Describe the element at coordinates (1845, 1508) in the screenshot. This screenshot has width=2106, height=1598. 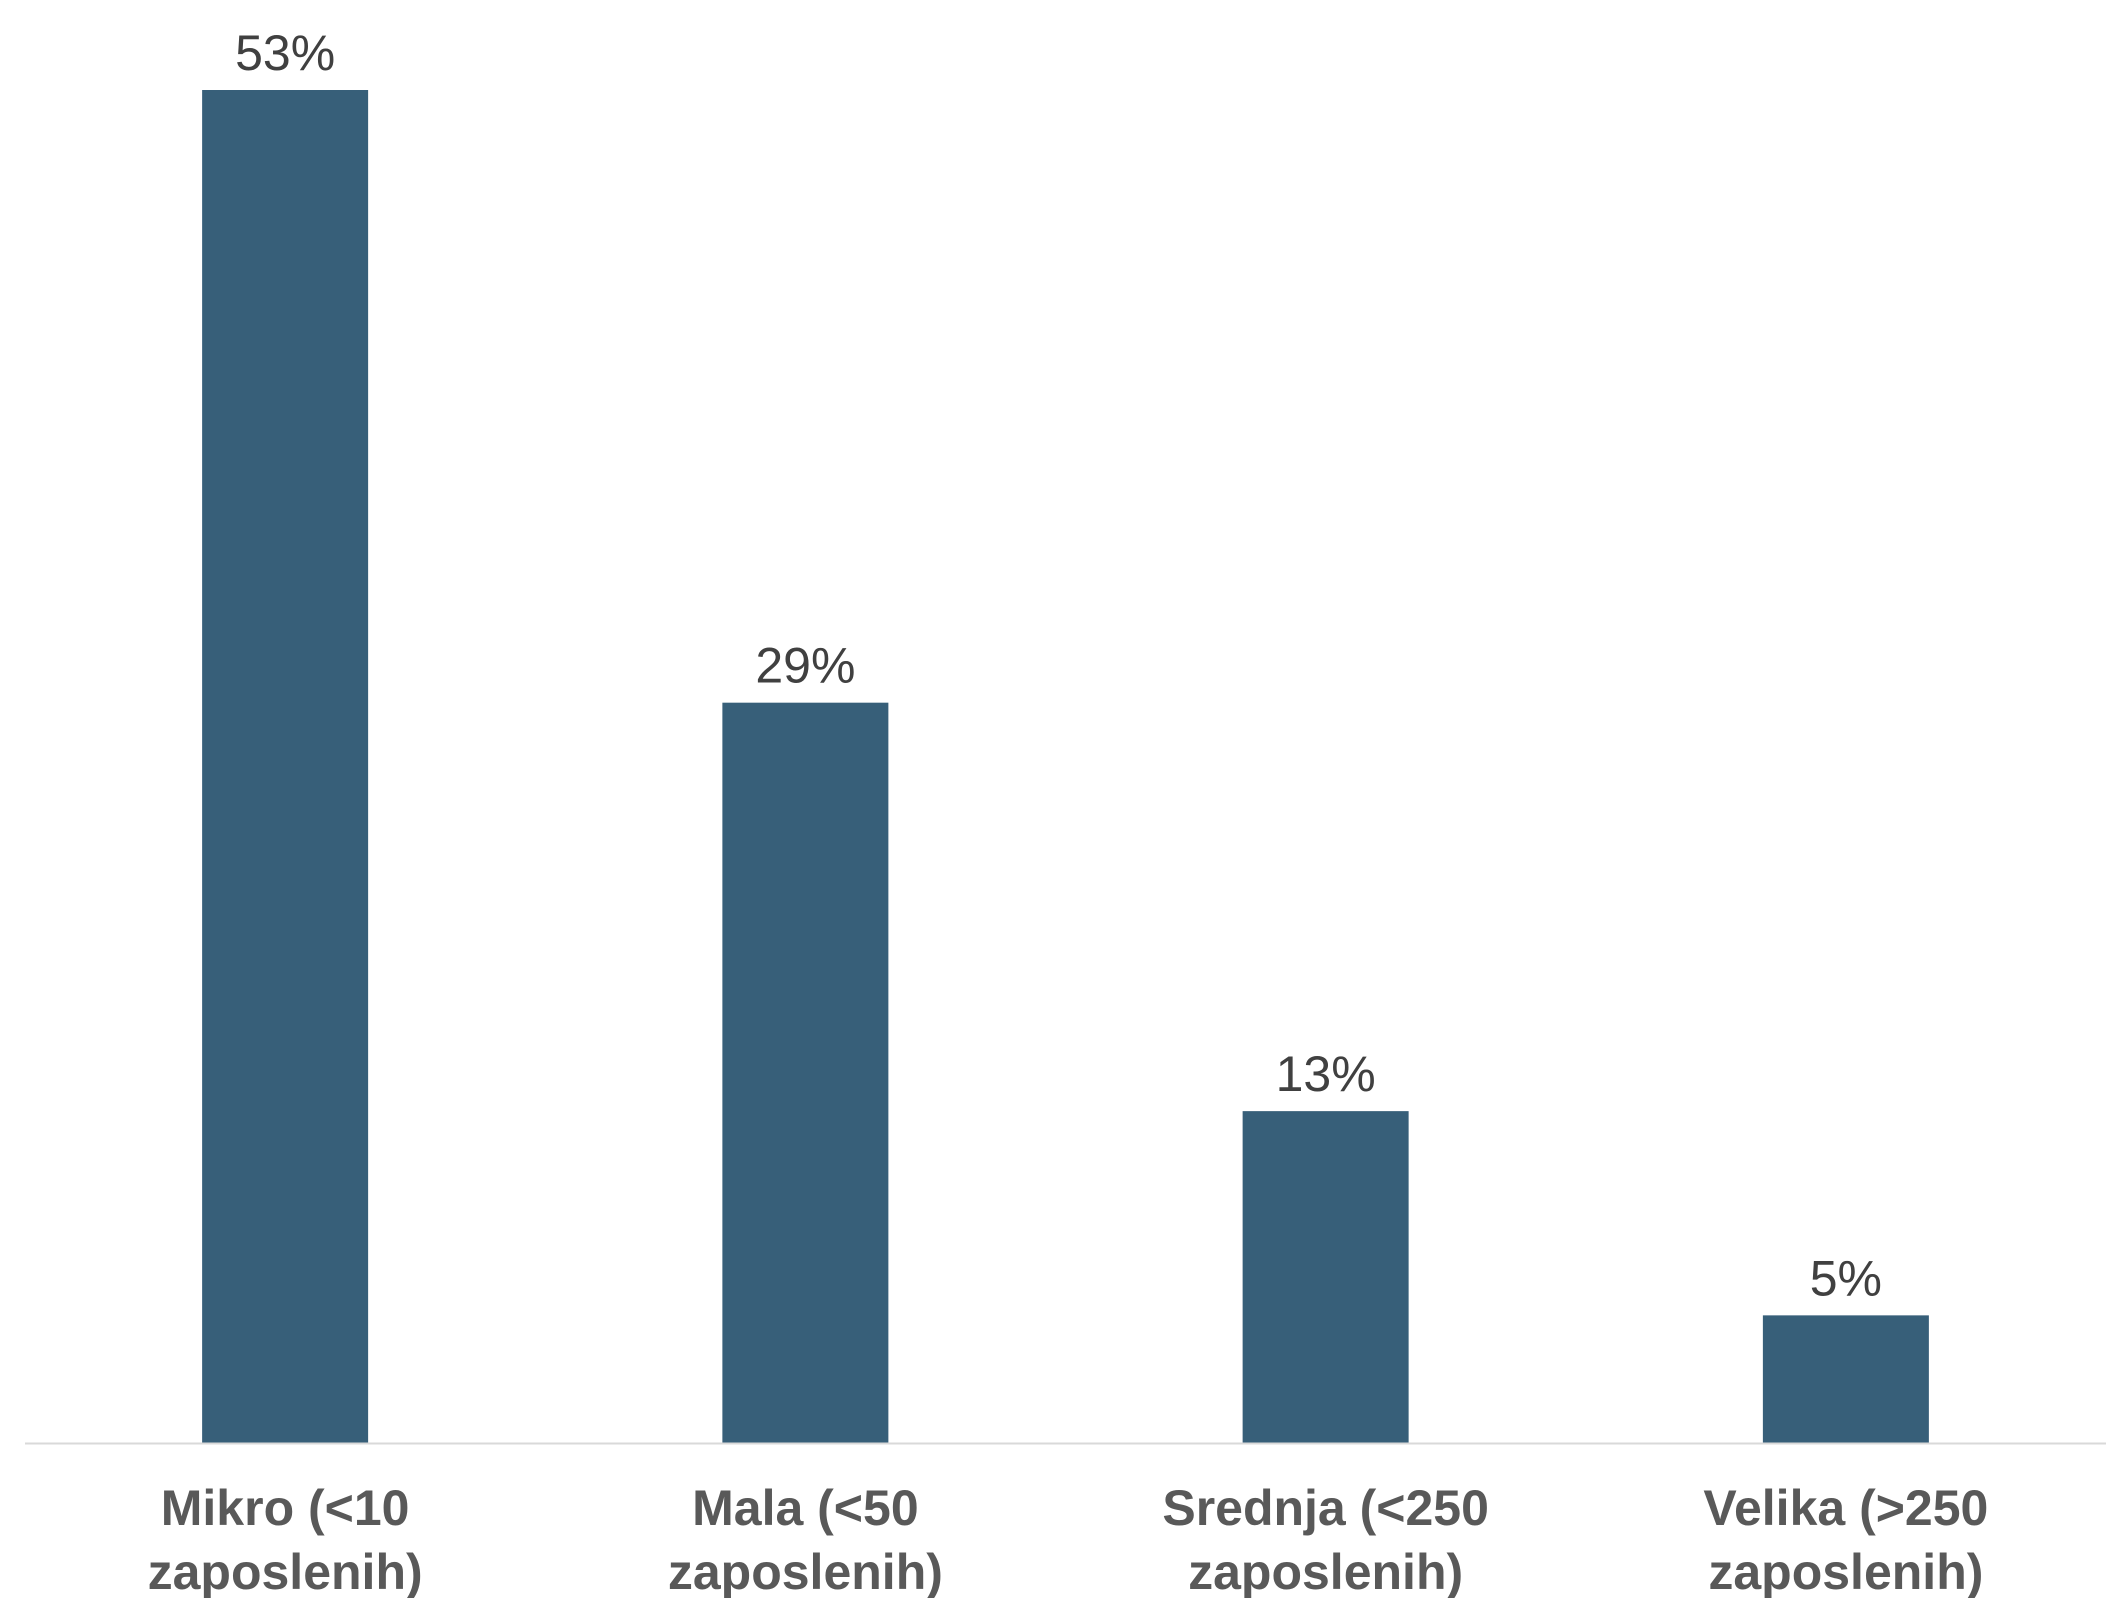
I see `category-label-line: Velika (>250` at that location.